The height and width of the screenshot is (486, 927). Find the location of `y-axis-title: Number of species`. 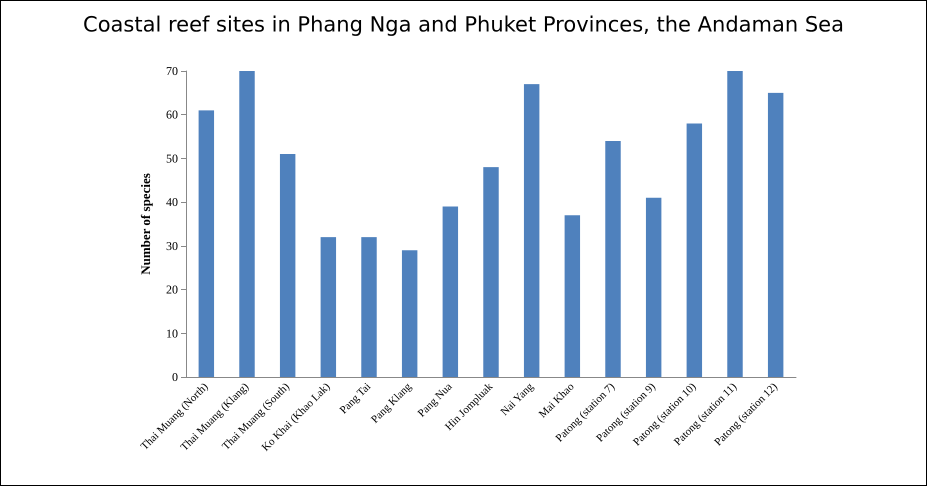

y-axis-title: Number of species is located at coordinates (145, 224).